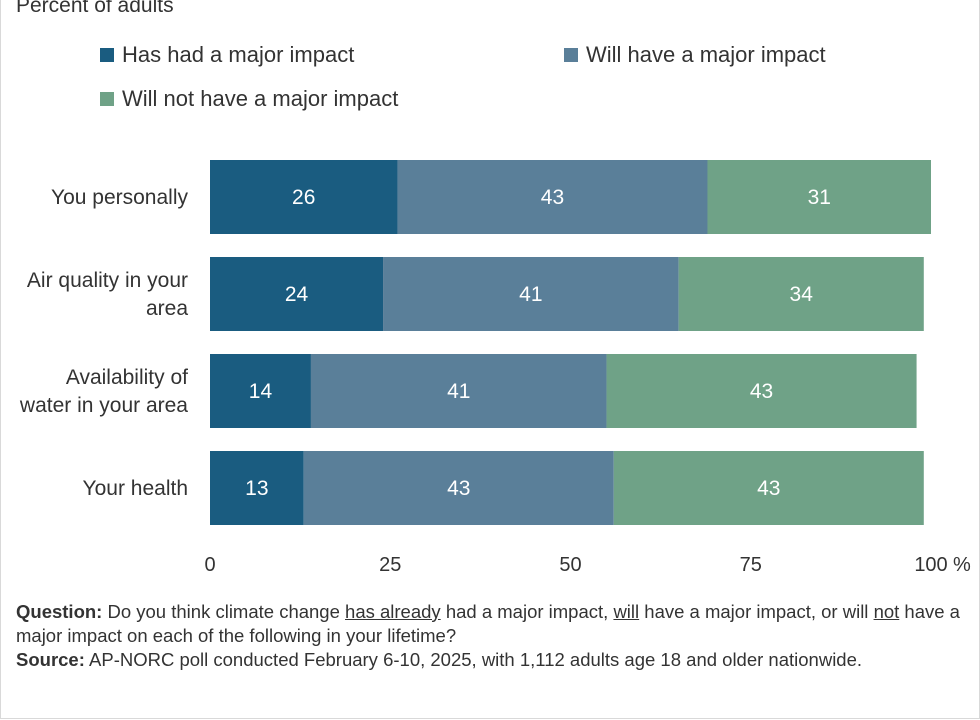 This screenshot has height=720, width=980. Describe the element at coordinates (224, 611) in the screenshot. I see `question-text-1: Do you think climate change` at that location.